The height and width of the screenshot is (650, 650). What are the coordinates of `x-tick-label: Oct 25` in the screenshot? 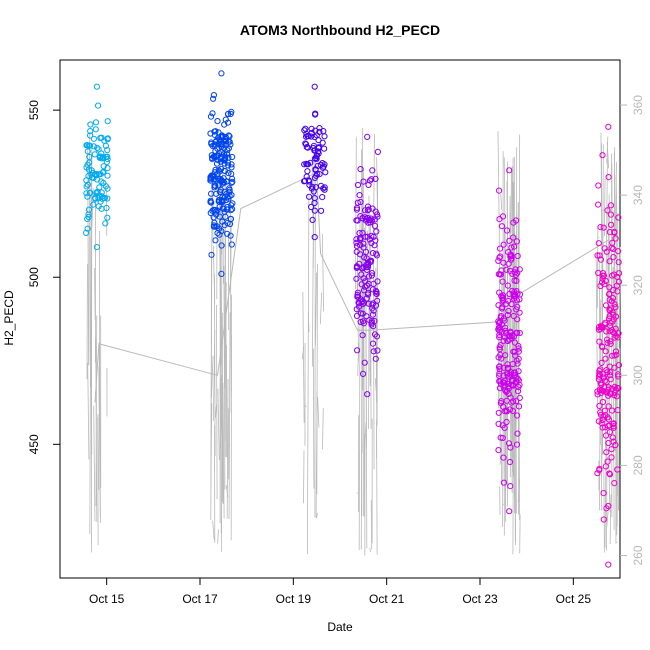 It's located at (574, 599).